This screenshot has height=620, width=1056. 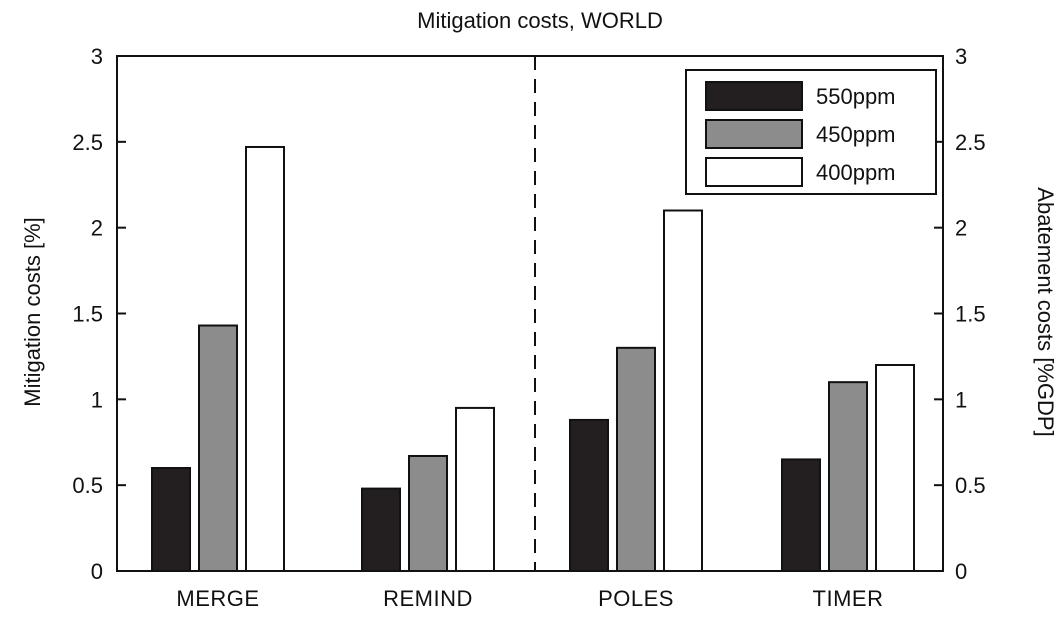 I want to click on legend-swatch-450ppm, so click(x=754, y=134).